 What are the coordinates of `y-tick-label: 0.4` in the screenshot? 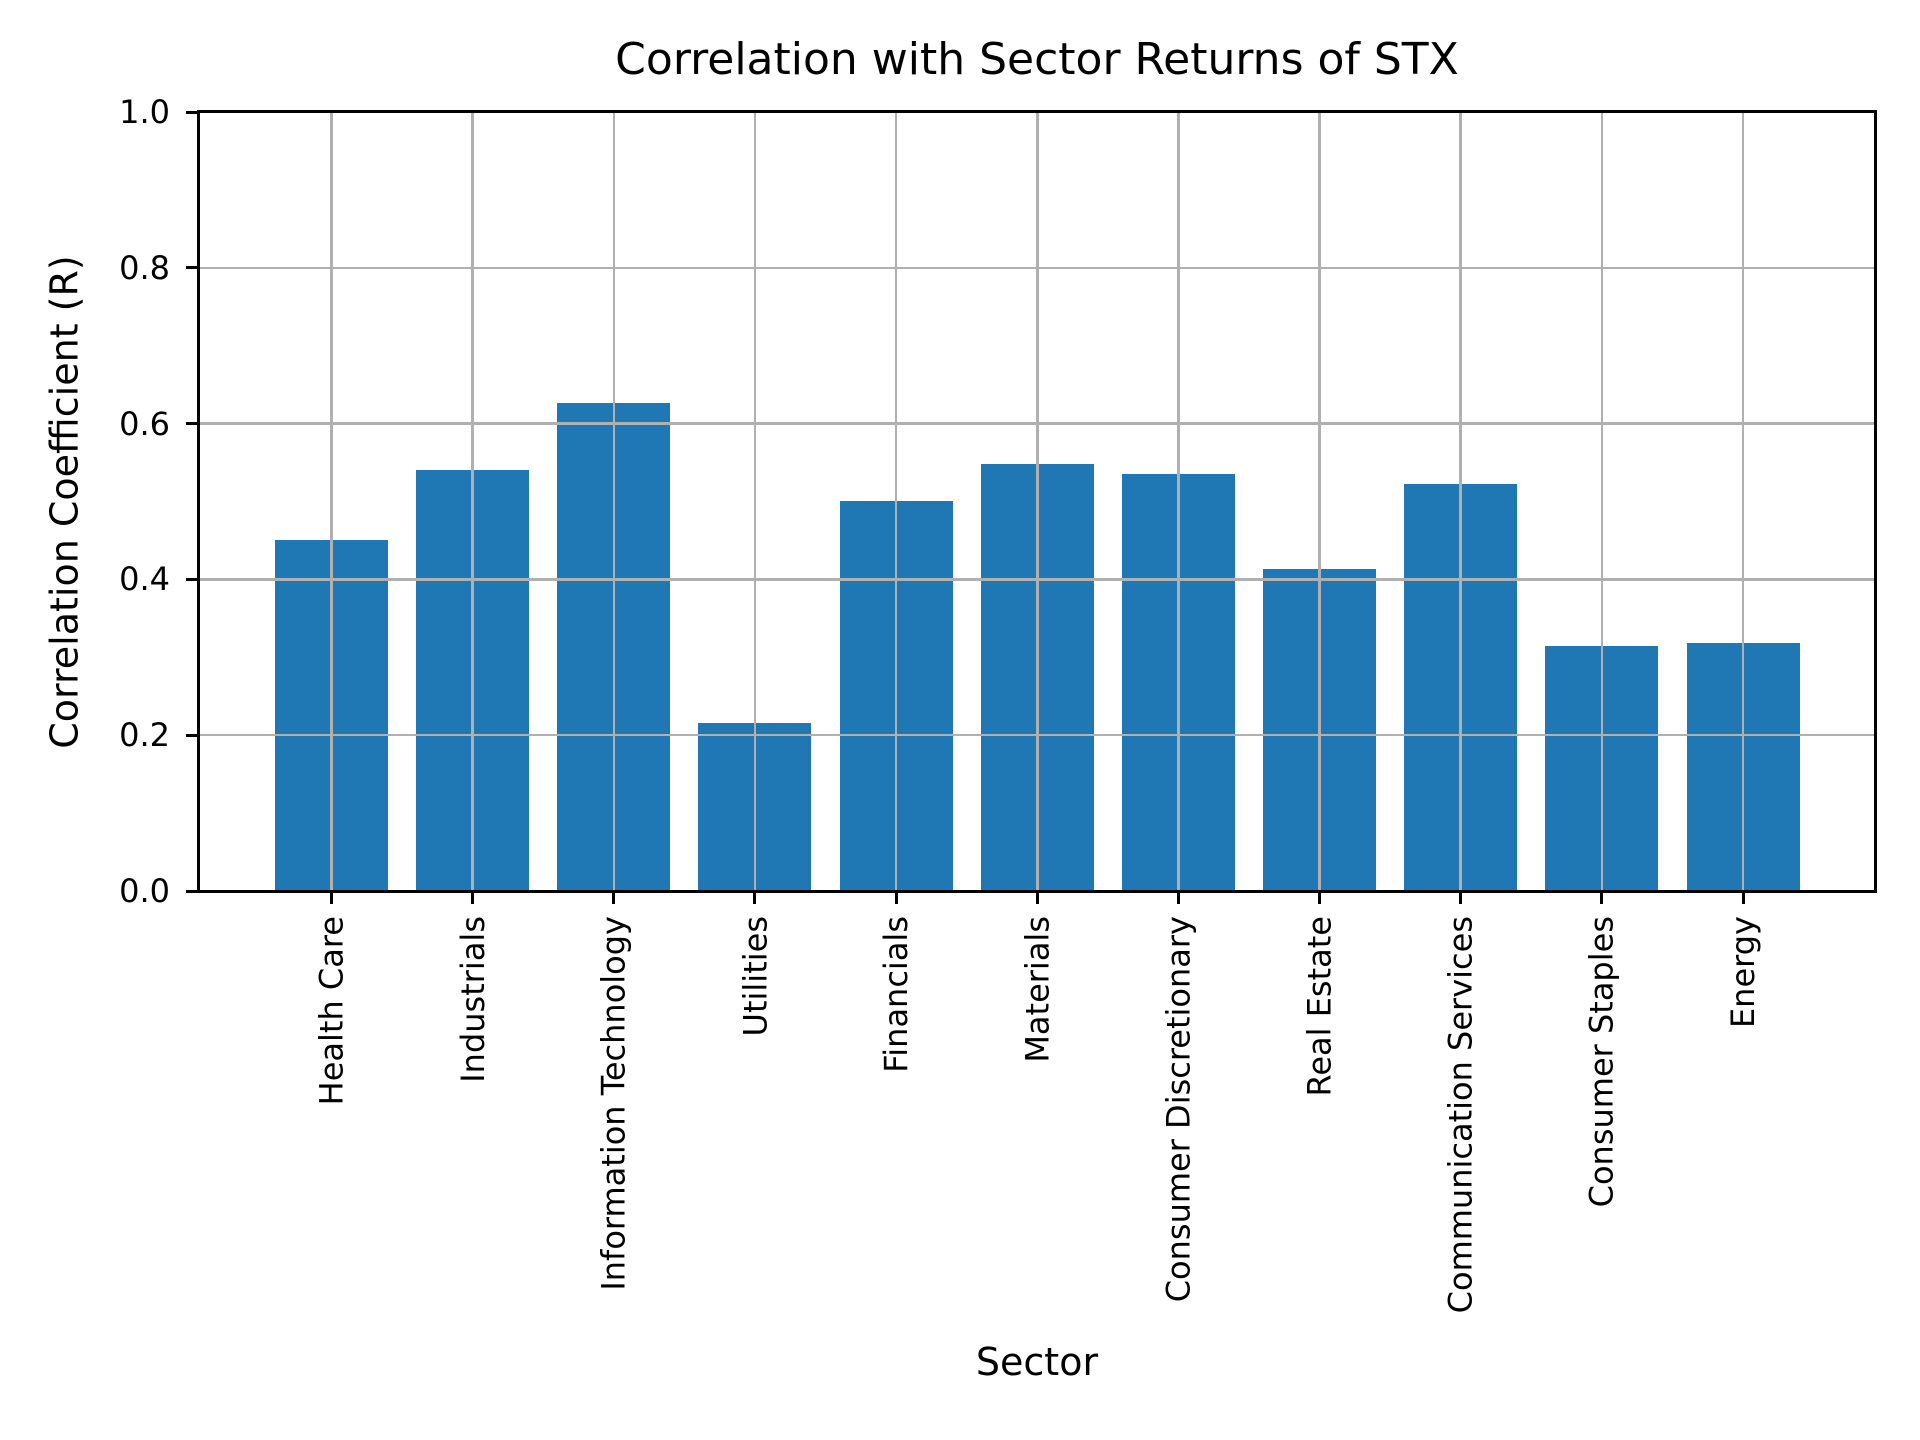 It's located at (144, 579).